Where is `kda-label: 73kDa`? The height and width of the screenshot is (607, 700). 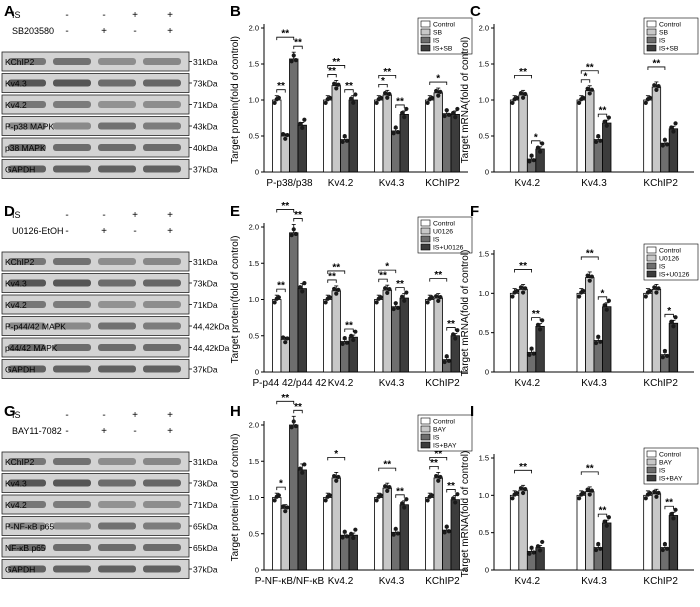
kda-label: 73kDa is located at coordinates (205, 284).